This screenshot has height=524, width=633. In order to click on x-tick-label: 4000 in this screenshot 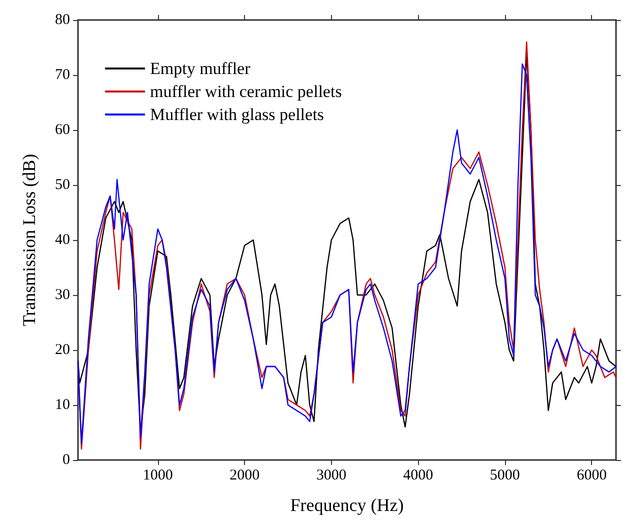, I will do `click(418, 476)`.